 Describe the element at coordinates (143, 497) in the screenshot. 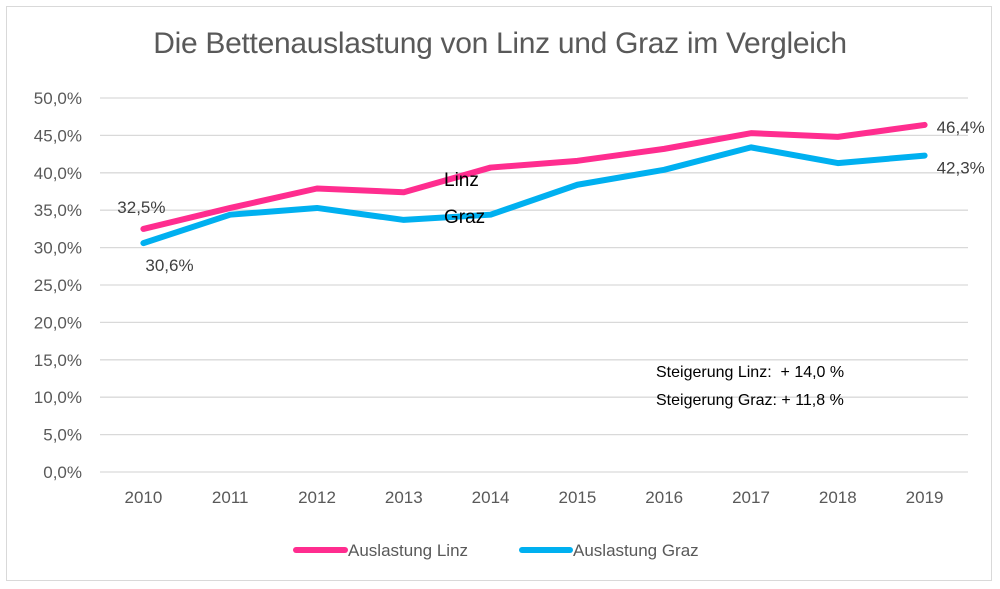

I see `x-tick-label: 2010` at that location.